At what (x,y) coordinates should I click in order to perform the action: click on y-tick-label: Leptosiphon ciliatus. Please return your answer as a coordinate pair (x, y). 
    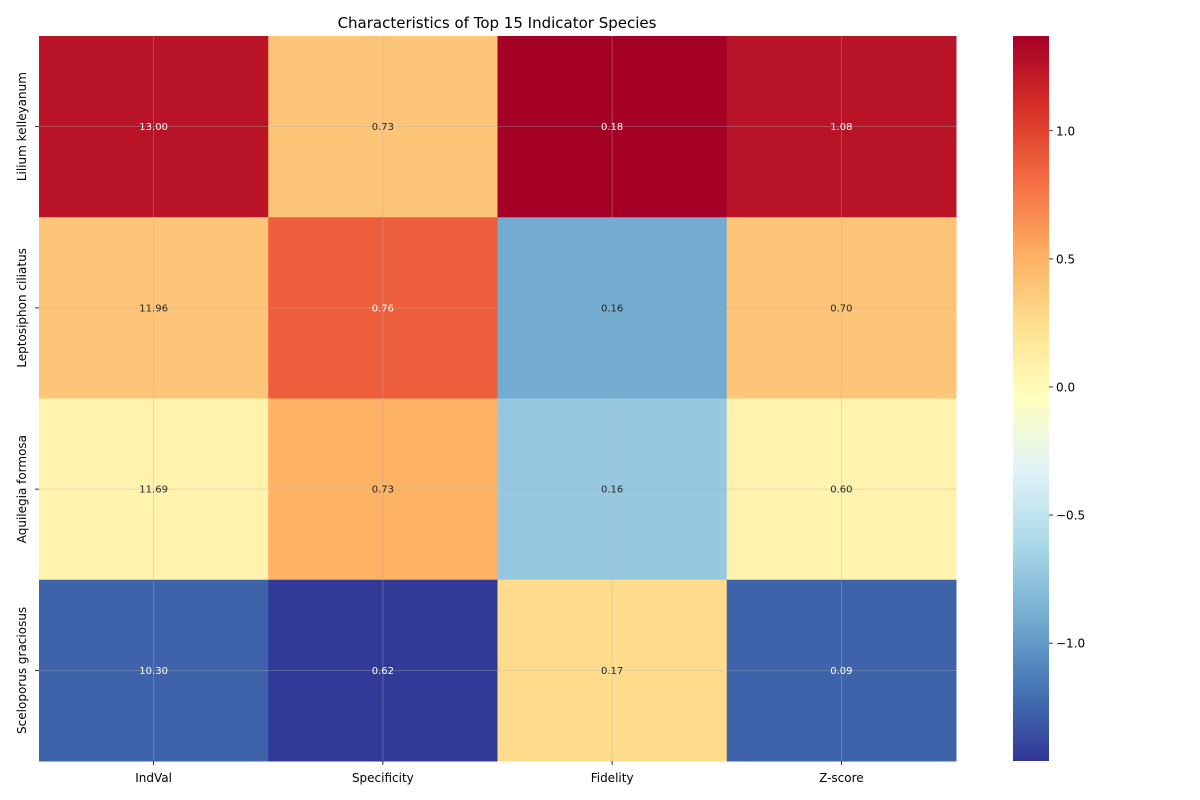
    Looking at the image, I should click on (22, 308).